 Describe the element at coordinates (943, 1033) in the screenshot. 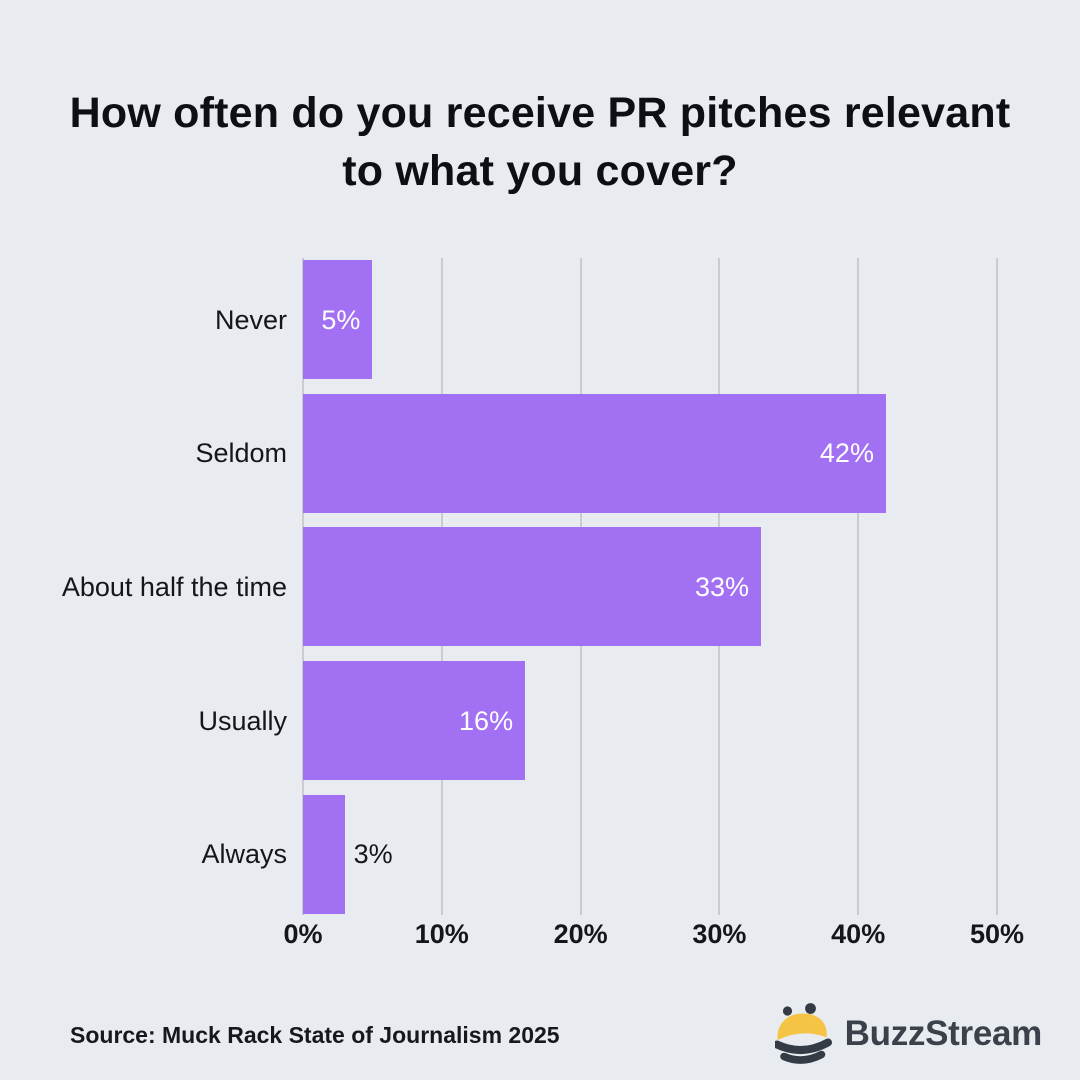

I see `logo-text: BuzzStream` at that location.